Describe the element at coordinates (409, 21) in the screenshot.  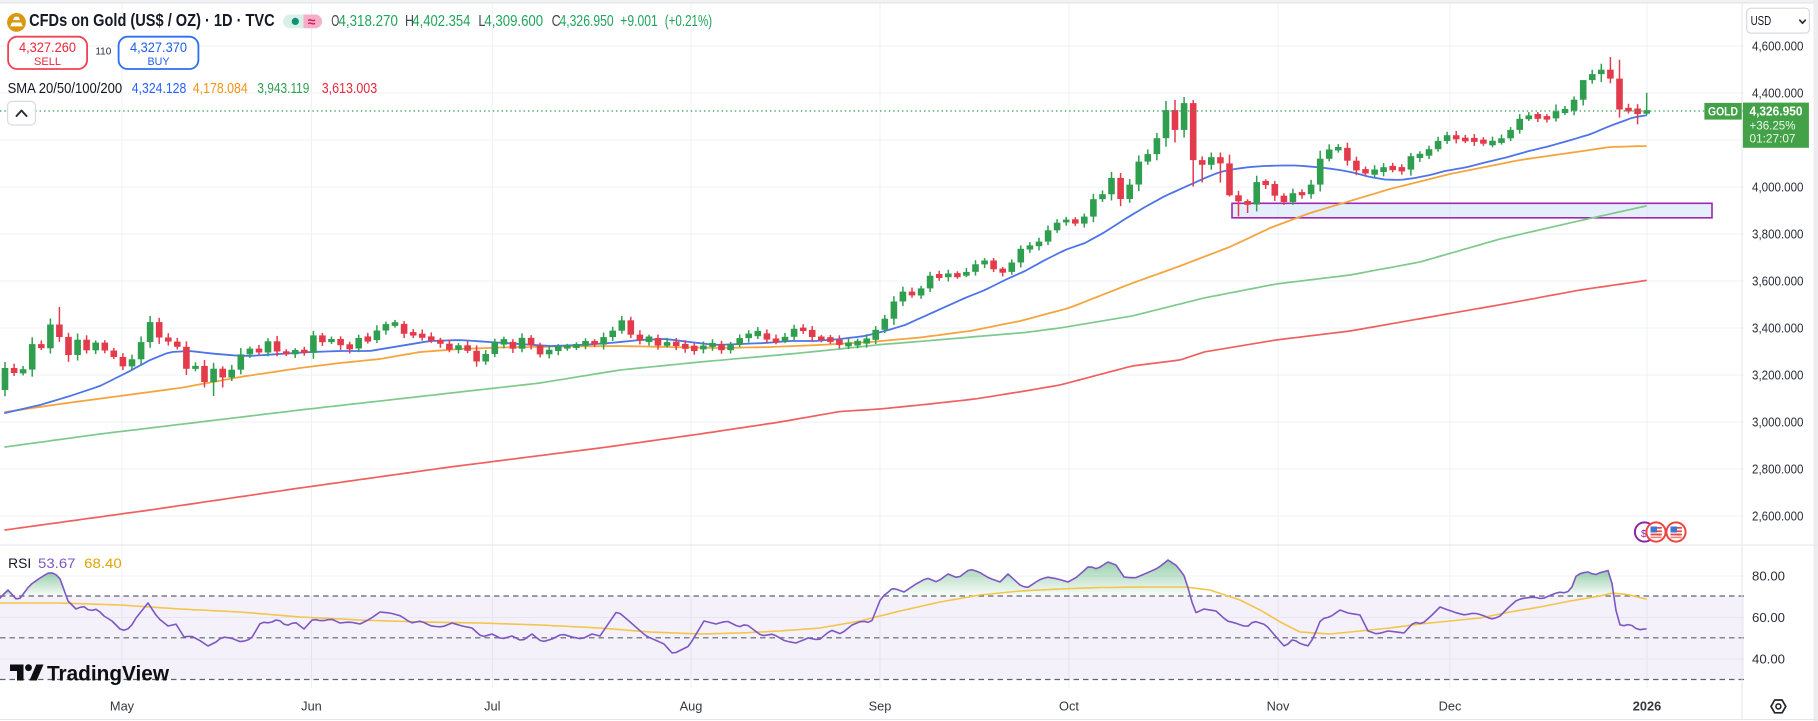
I see `svg-text: H` at that location.